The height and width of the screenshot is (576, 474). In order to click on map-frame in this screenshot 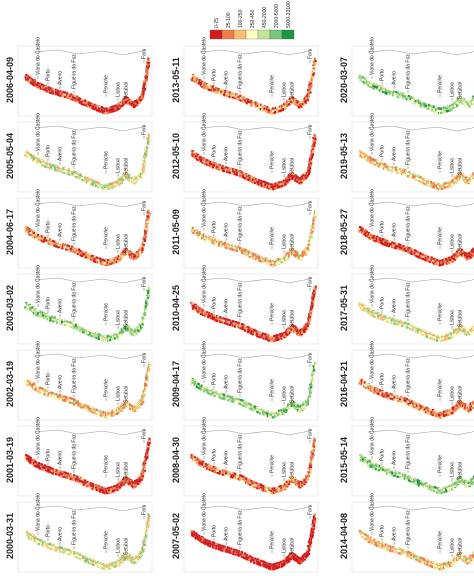, I will do `click(85, 309)`.